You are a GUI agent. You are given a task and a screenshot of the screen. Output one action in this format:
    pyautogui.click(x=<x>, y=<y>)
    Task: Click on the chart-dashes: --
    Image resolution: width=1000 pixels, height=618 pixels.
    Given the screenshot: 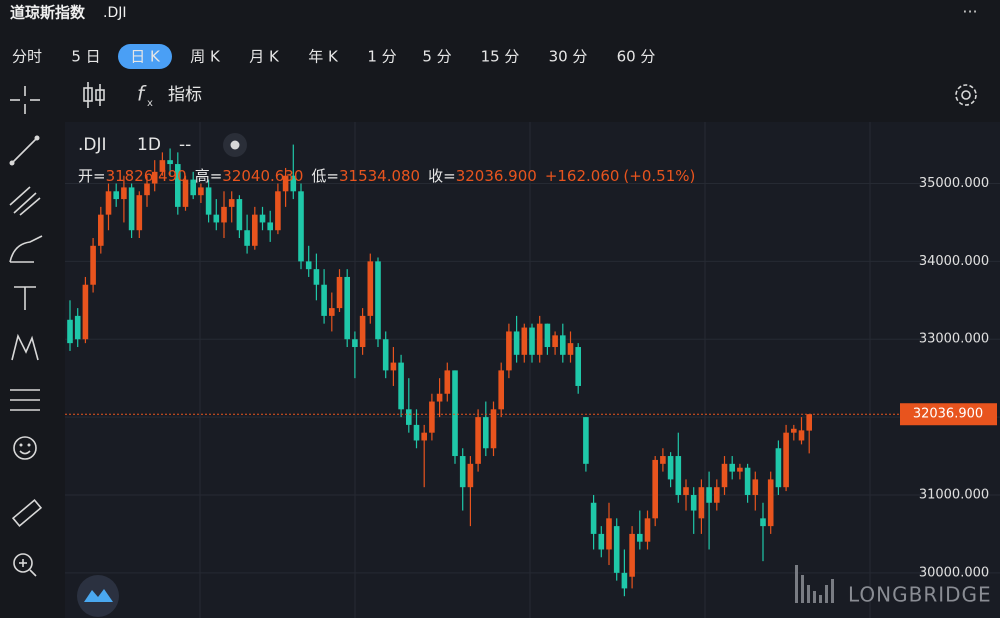 What is the action you would take?
    pyautogui.click(x=185, y=145)
    